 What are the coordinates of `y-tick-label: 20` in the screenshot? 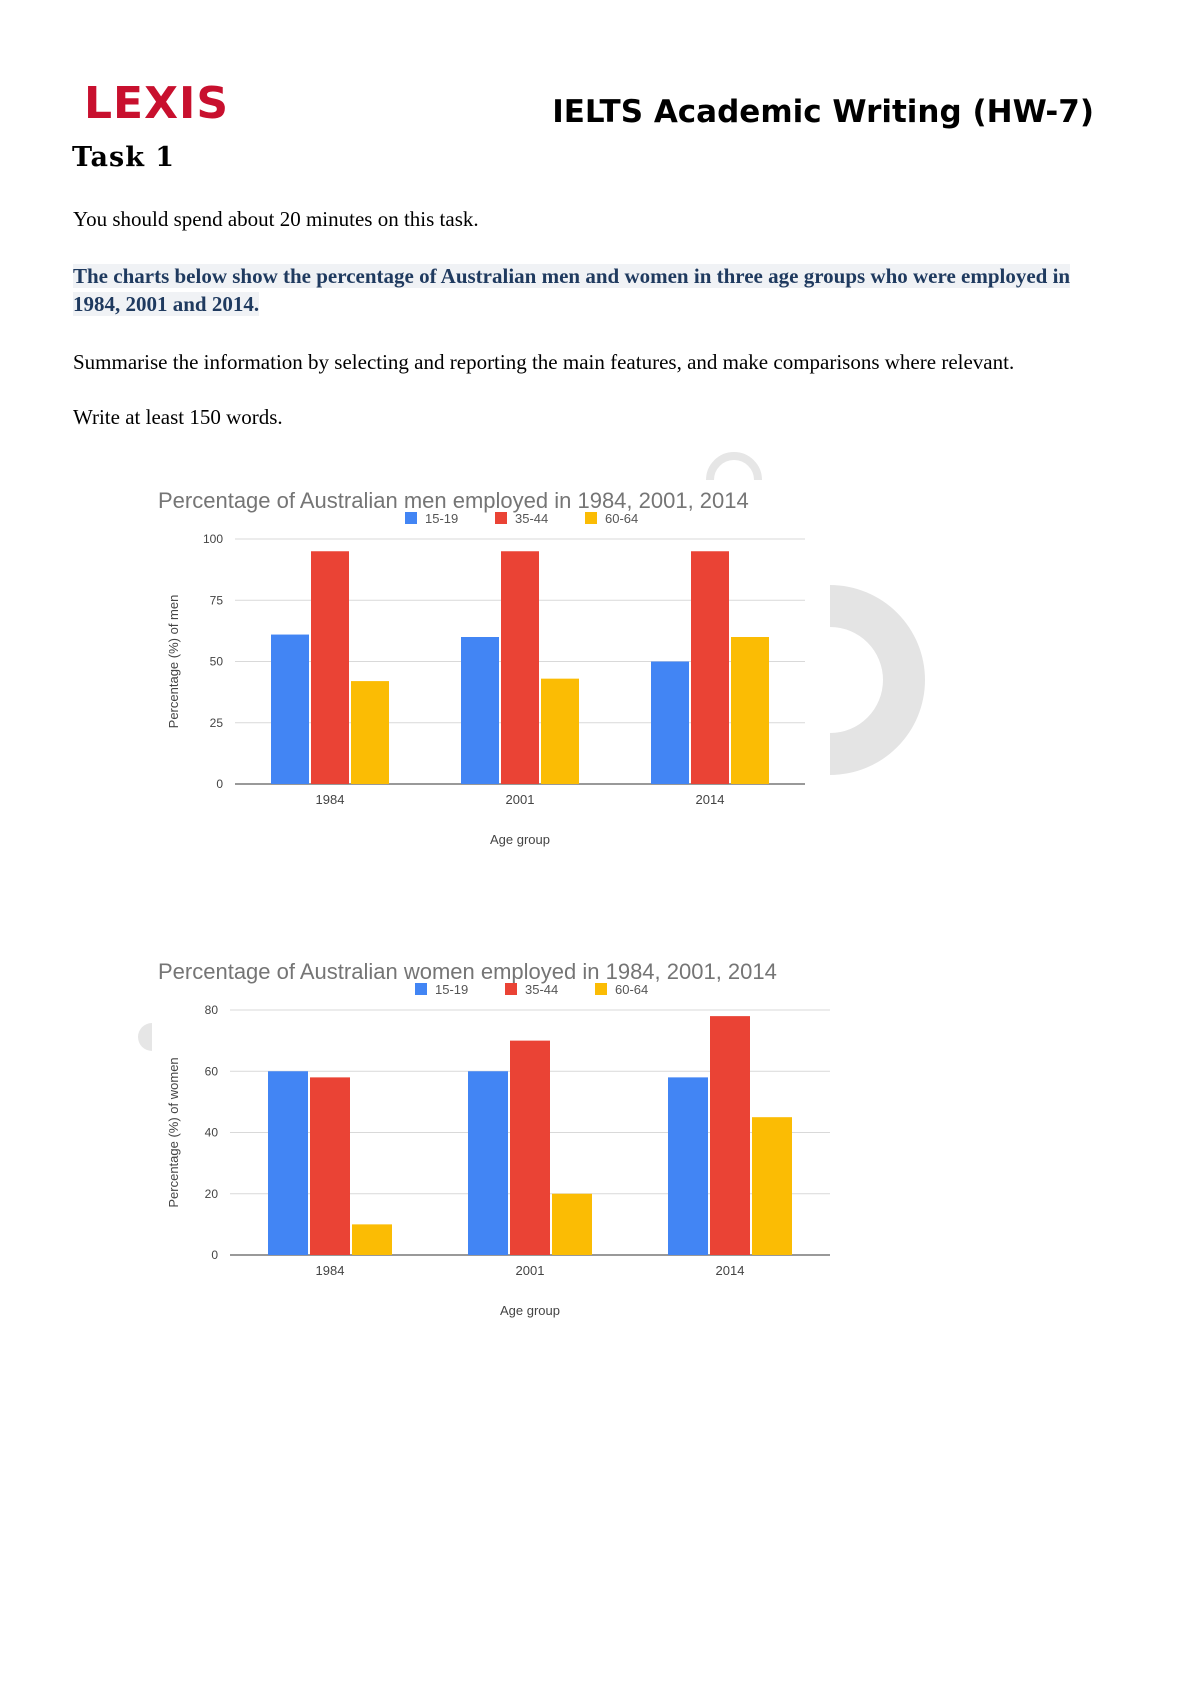 It's located at (212, 1194).